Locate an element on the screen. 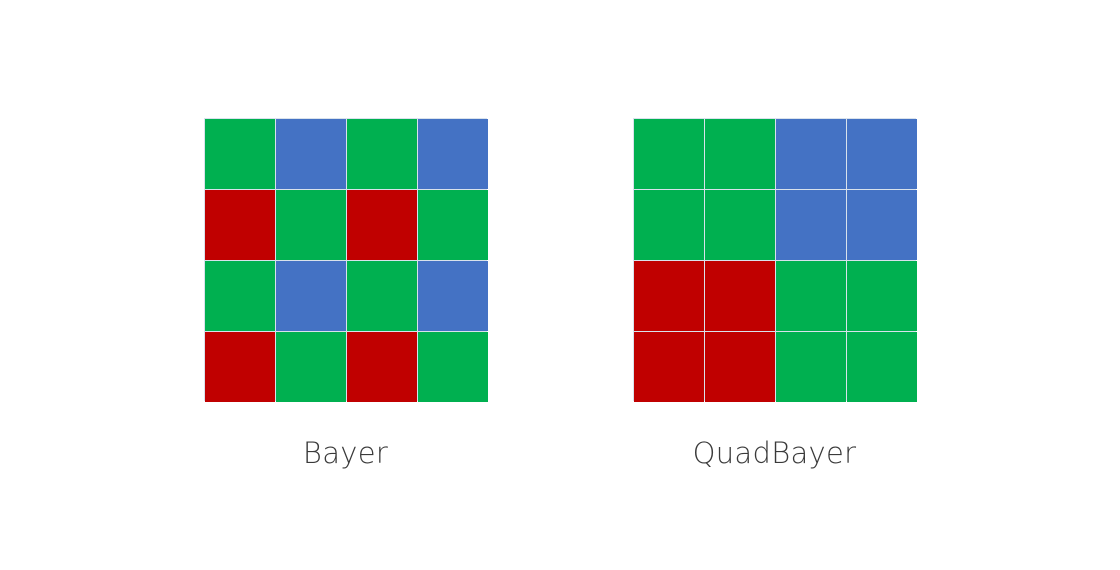 The height and width of the screenshot is (570, 1120). bayer-caption: Bayer is located at coordinates (345, 453).